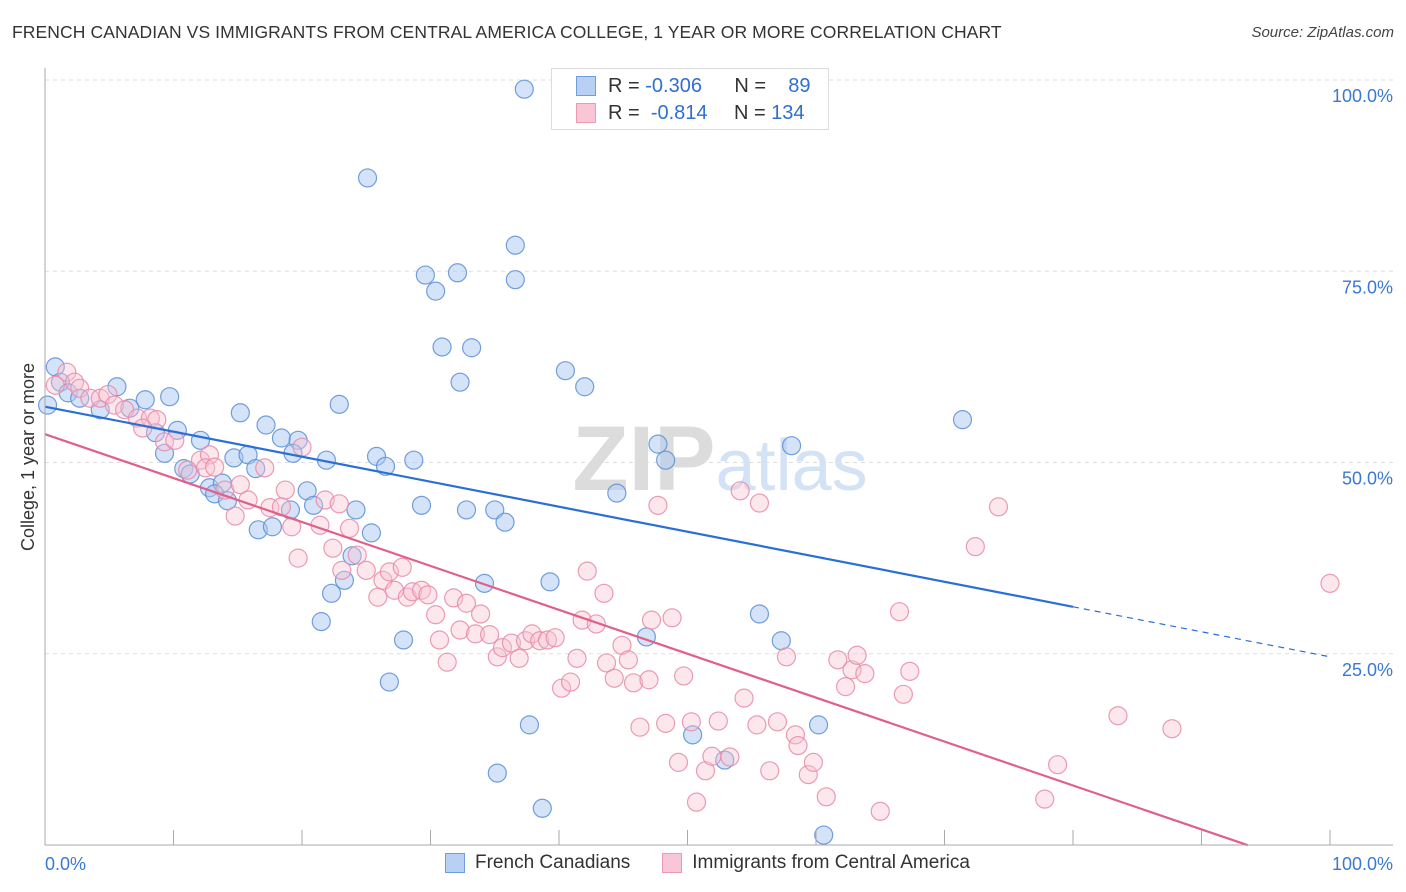  What do you see at coordinates (28, 457) in the screenshot?
I see `y-axis-label: College, 1 year or more` at bounding box center [28, 457].